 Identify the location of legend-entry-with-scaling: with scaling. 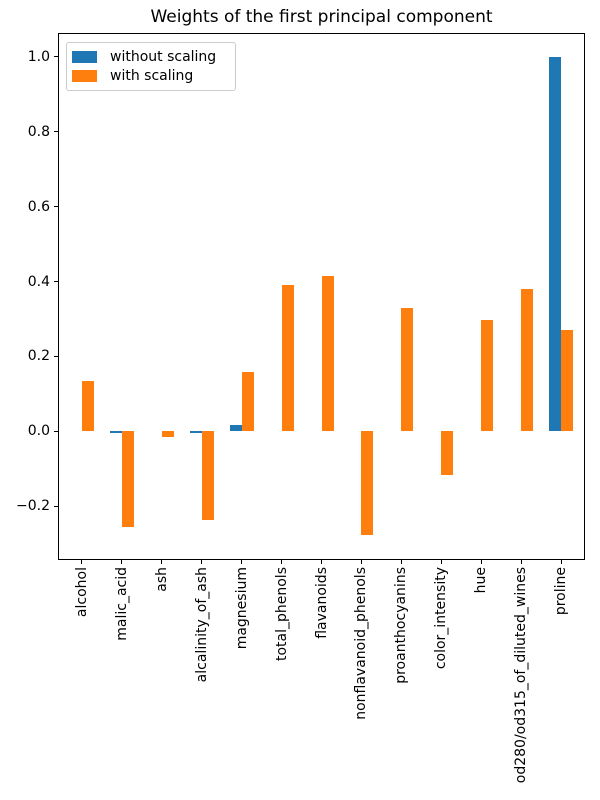
(149, 76).